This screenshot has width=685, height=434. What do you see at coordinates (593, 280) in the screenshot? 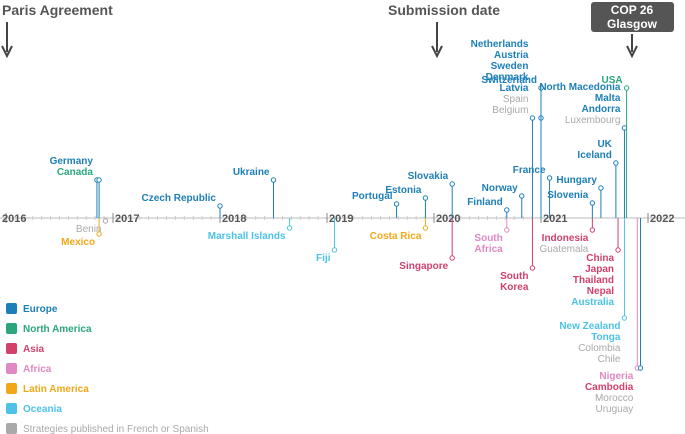
I see `event-label: Thailand` at bounding box center [593, 280].